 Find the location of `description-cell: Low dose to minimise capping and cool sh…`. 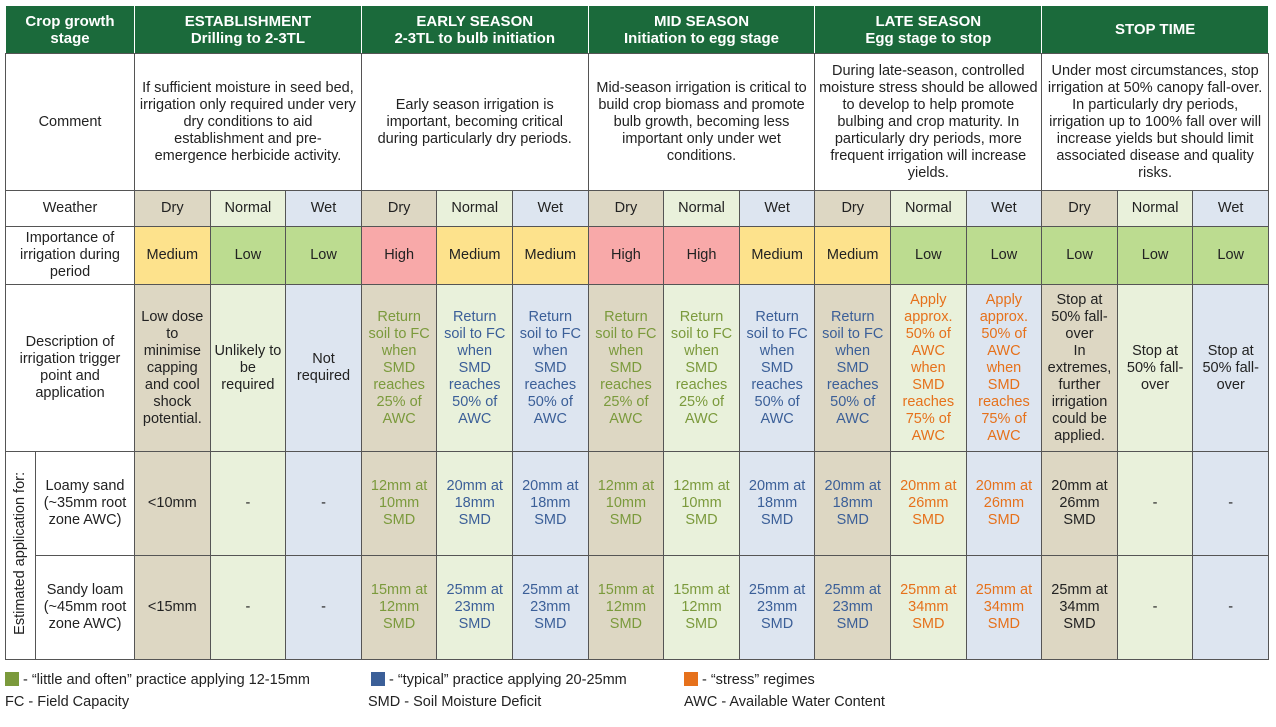

description-cell: Low dose to minimise capping and cool sh… is located at coordinates (172, 368).